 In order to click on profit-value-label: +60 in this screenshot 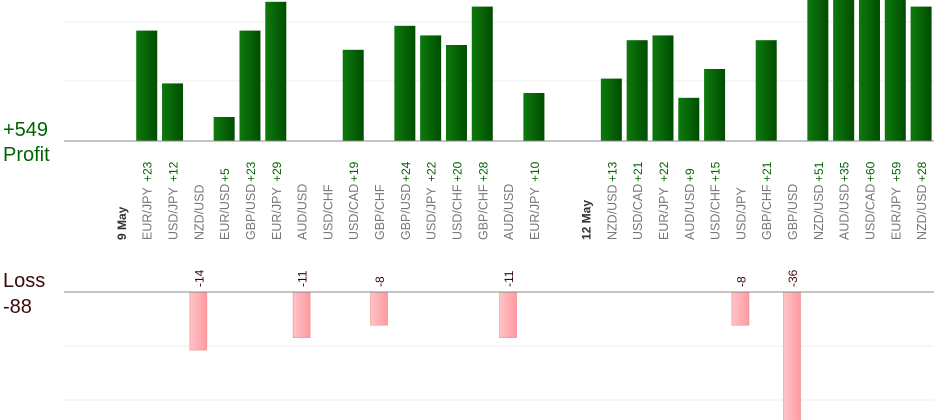, I will do `click(870, 171)`.